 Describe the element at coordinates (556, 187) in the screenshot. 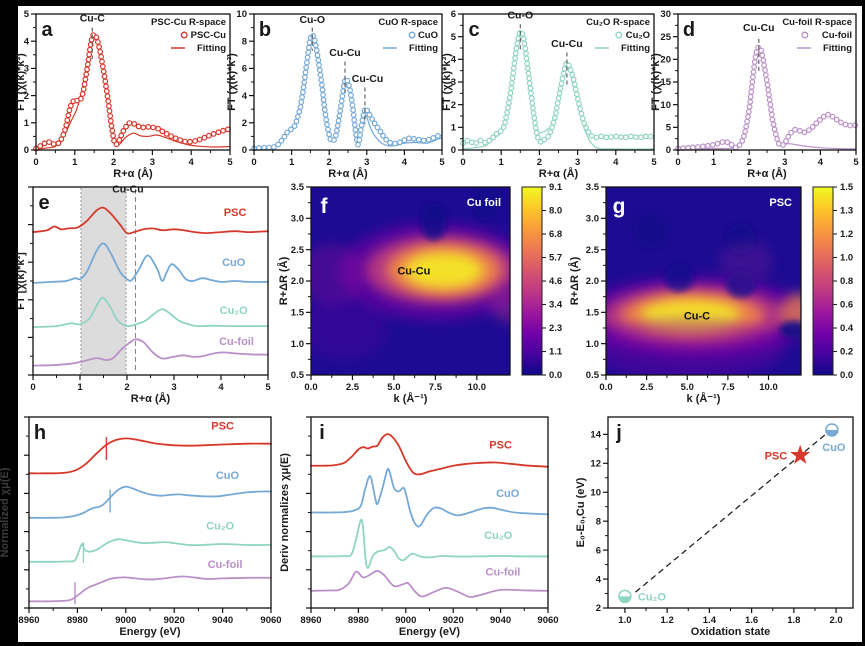

I see `svg-text: 9.1` at that location.